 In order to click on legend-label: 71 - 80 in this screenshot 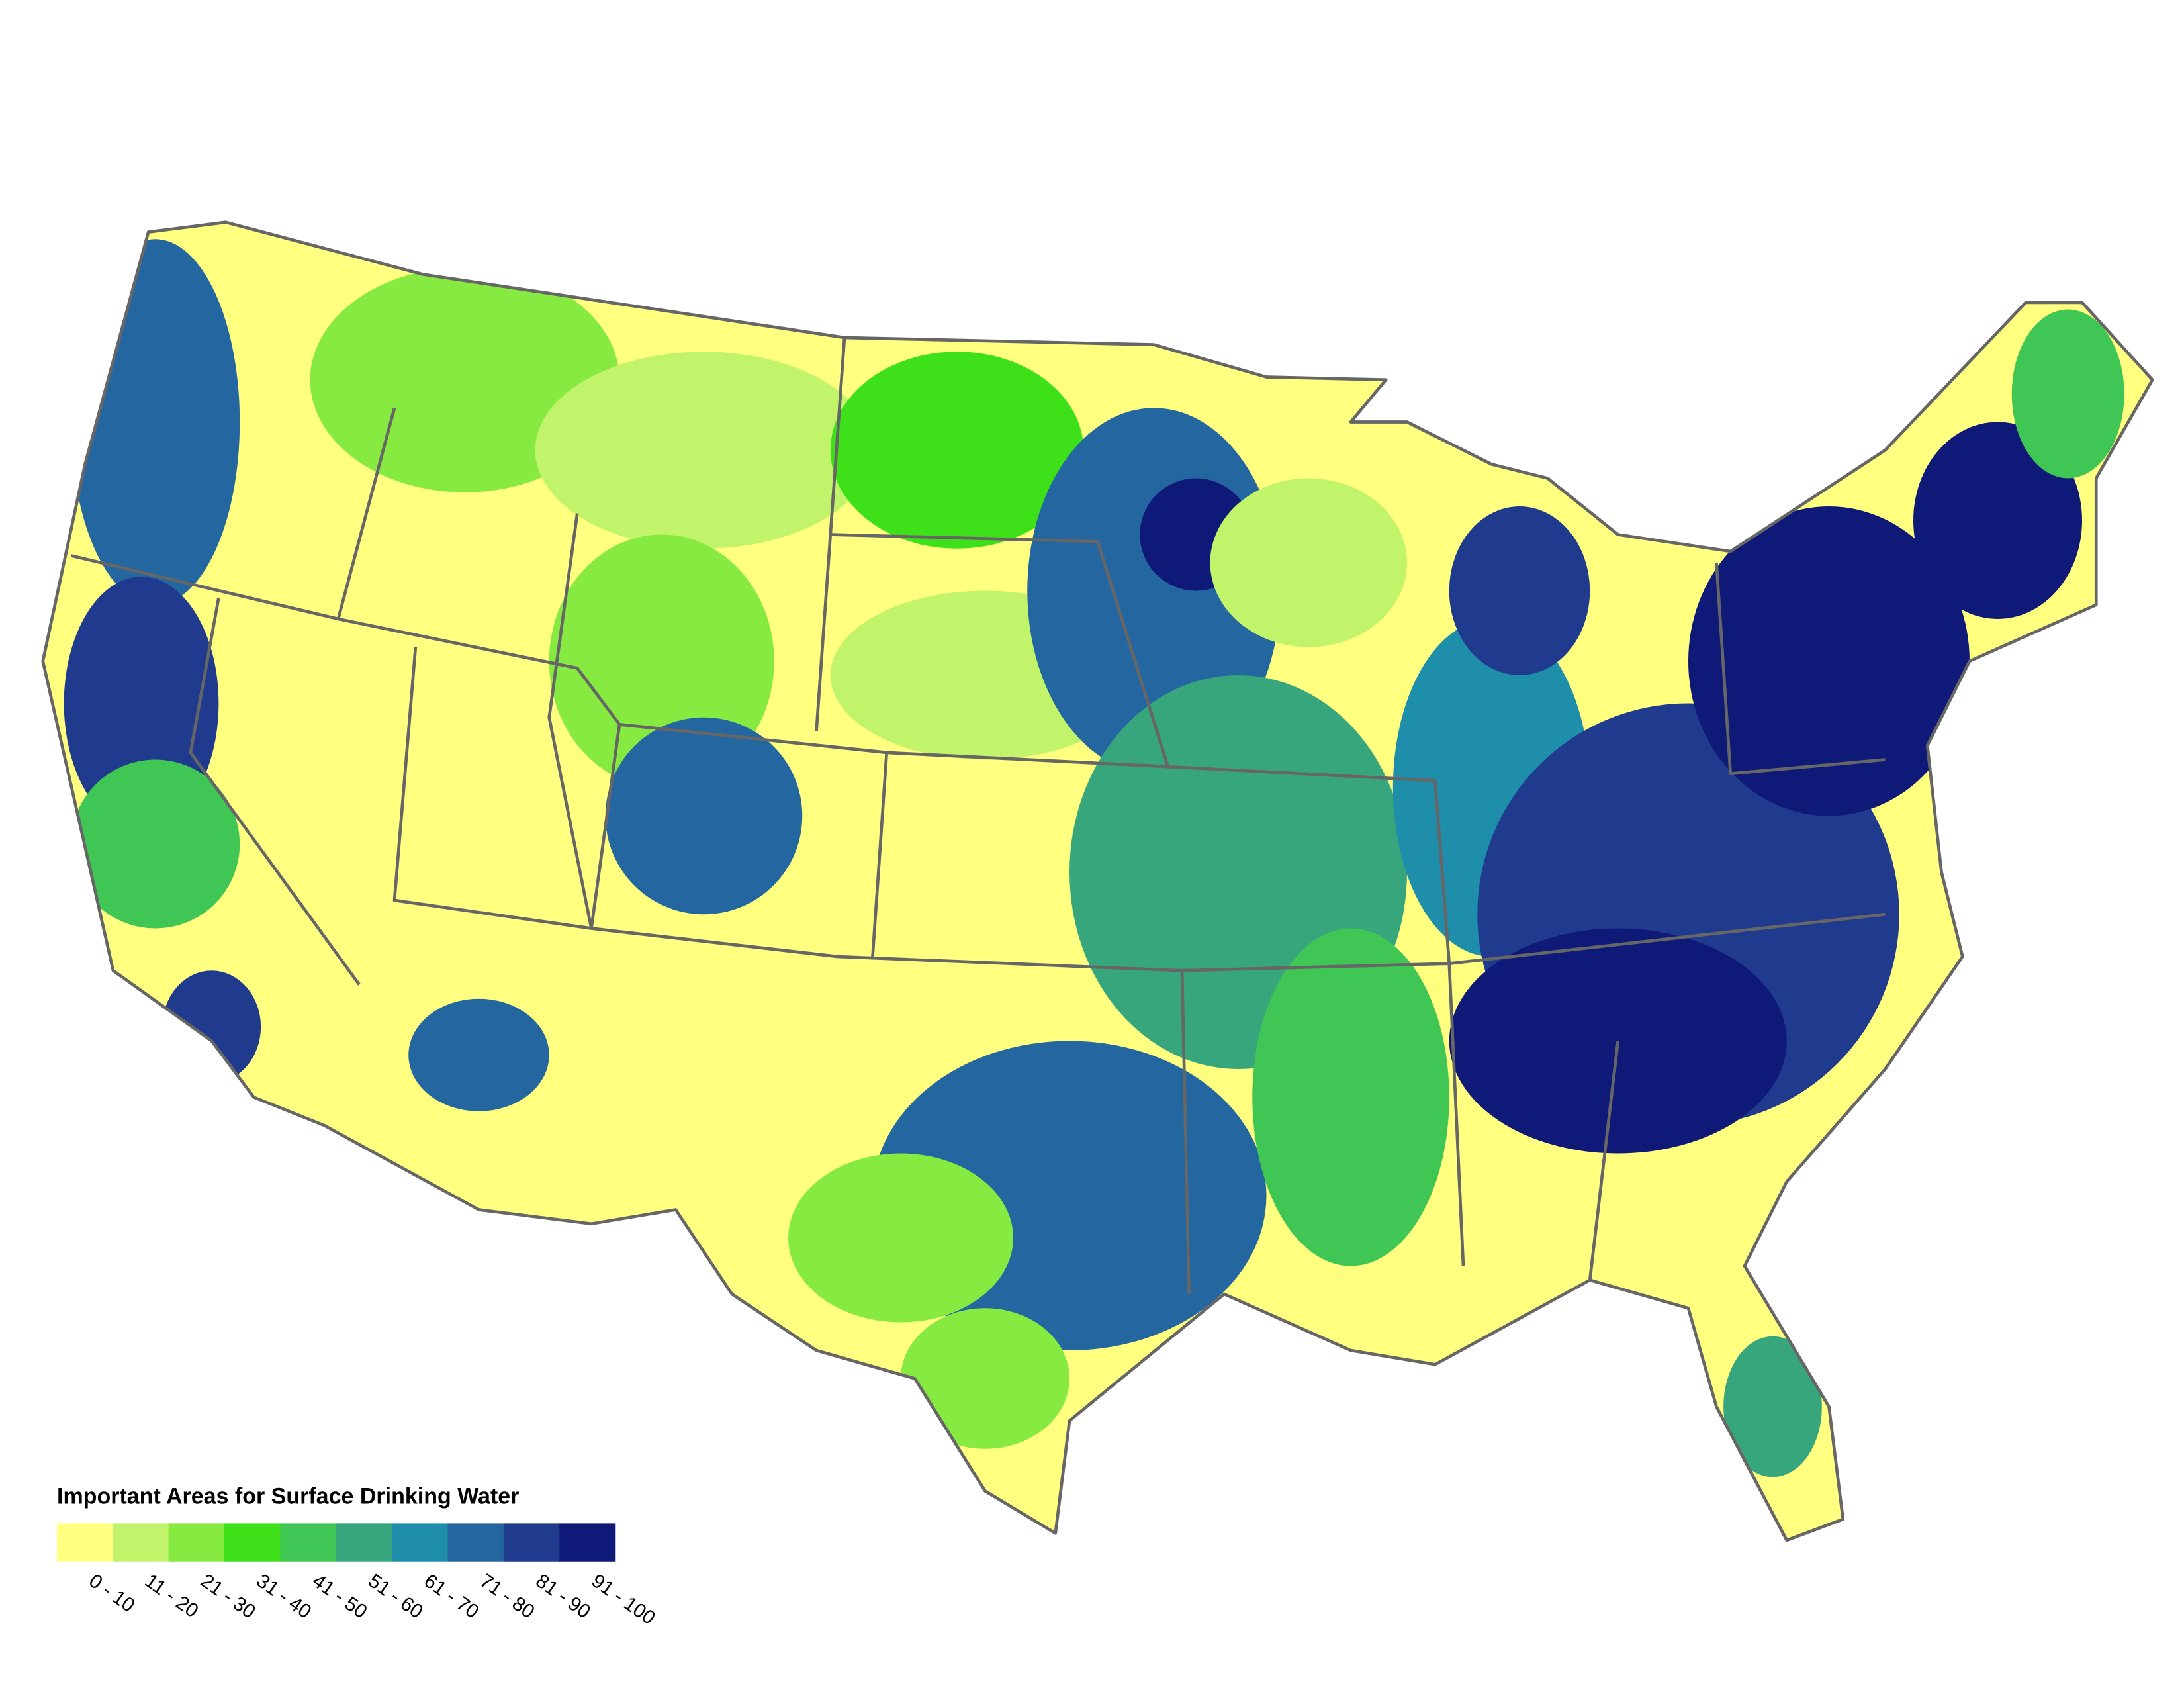, I will do `click(508, 1596)`.